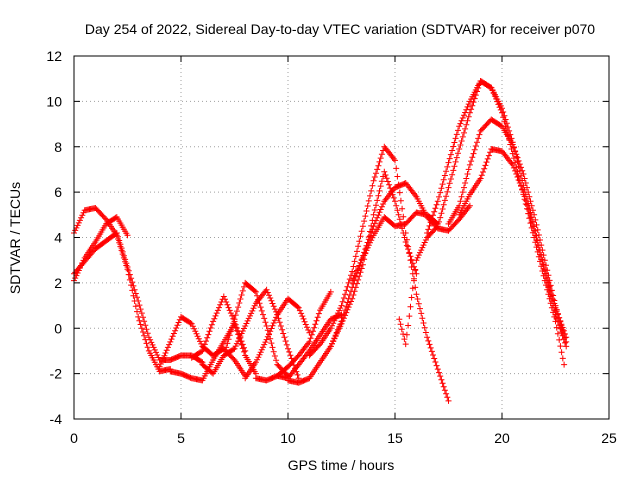  I want to click on y-tick-label: -2, so click(56, 374).